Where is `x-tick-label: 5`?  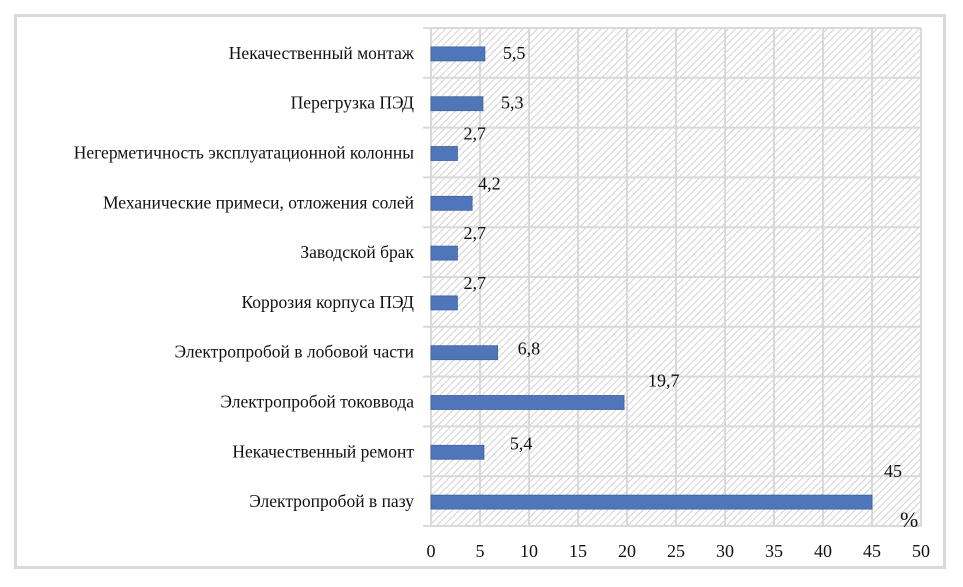 x-tick-label: 5 is located at coordinates (480, 551).